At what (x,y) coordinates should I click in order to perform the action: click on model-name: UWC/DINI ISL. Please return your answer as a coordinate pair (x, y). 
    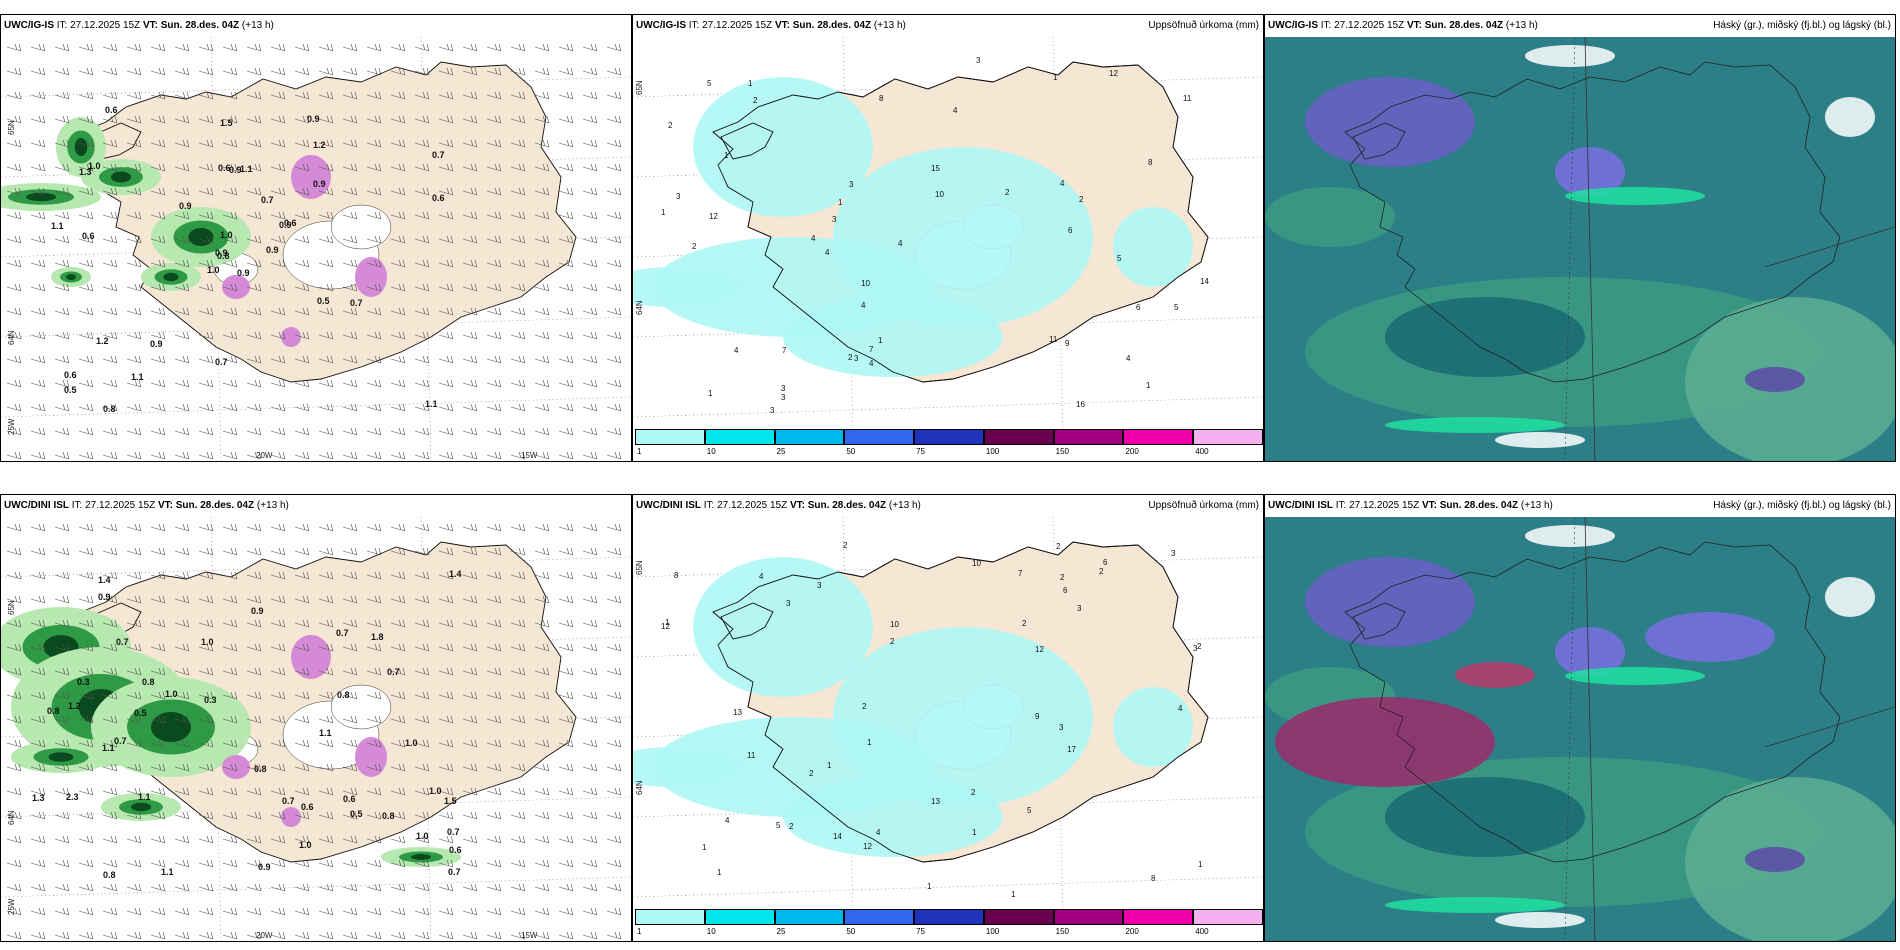
    Looking at the image, I should click on (1300, 505).